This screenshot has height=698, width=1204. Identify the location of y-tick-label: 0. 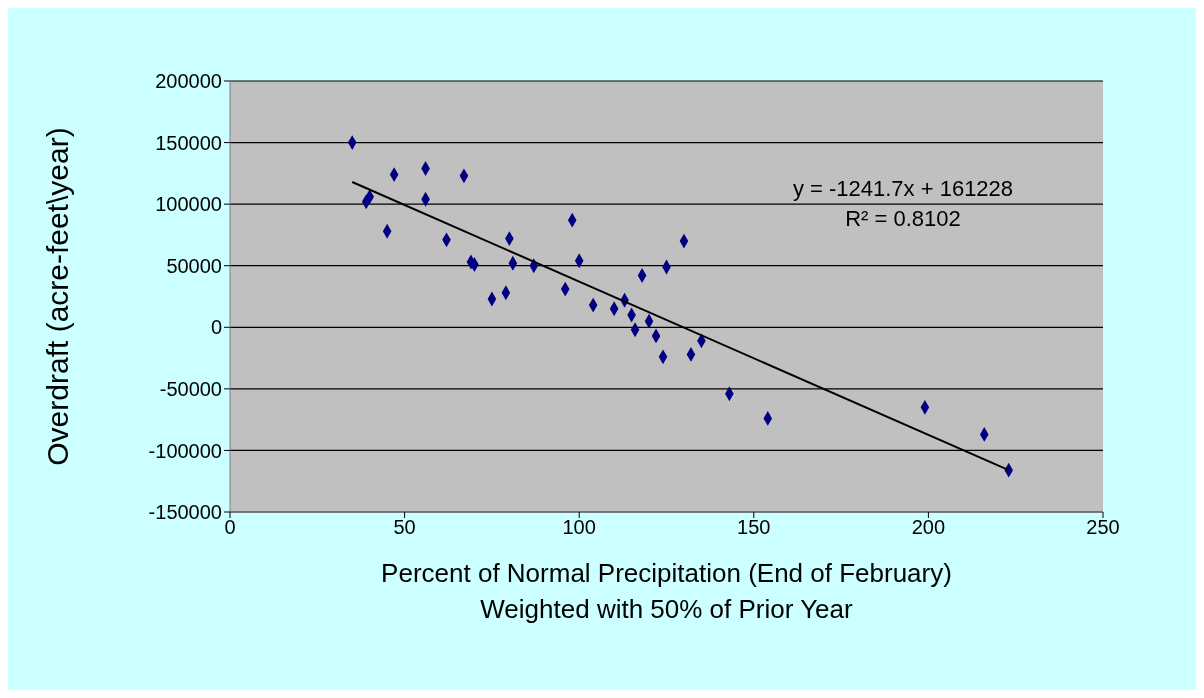
(216, 327).